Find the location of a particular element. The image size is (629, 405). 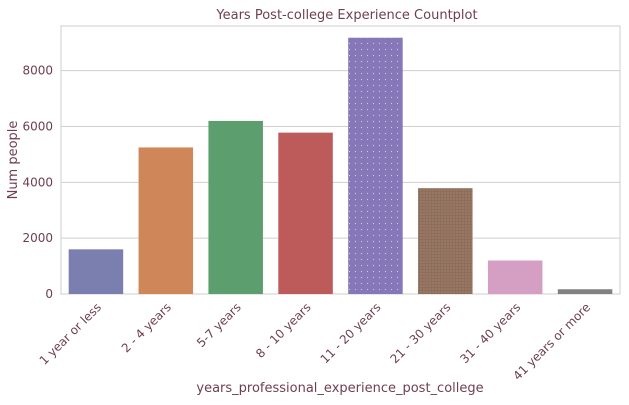

x-tick-label: 11 - 20 years is located at coordinates (351, 333).